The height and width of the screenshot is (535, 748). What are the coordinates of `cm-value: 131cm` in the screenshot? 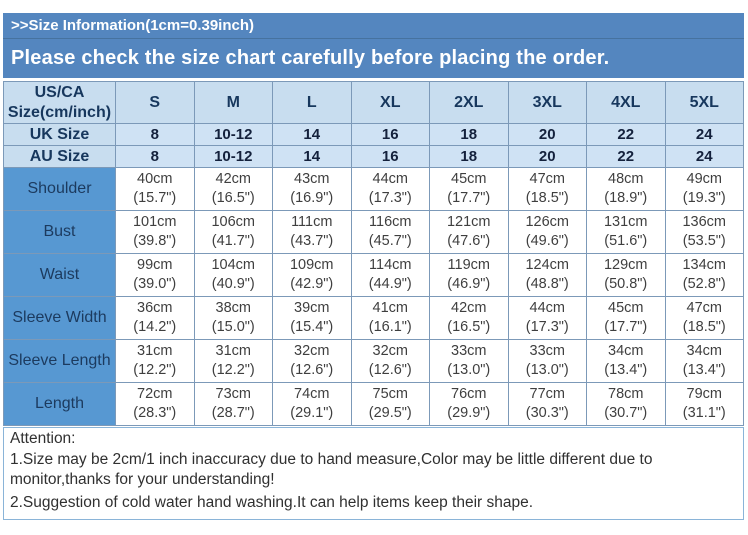 It's located at (625, 222).